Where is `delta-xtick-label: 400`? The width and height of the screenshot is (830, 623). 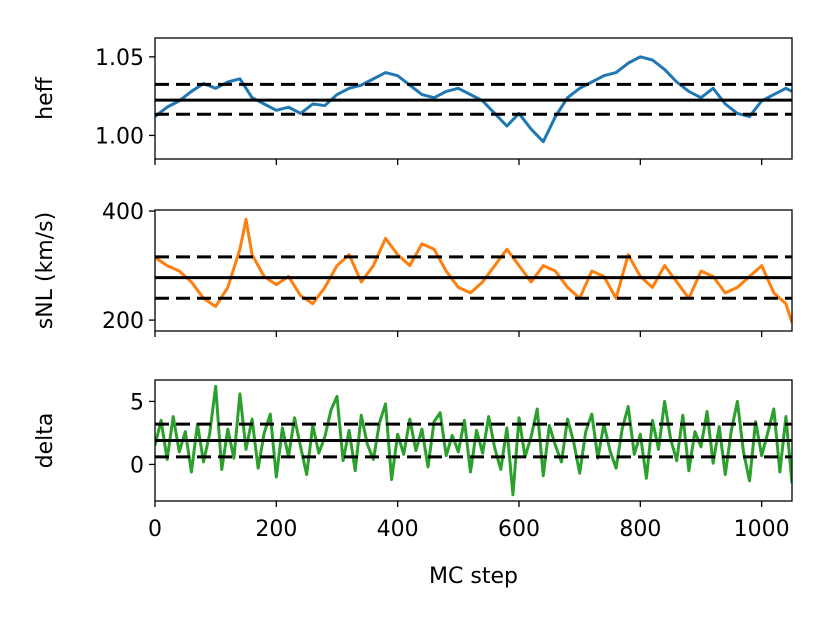
delta-xtick-label: 400 is located at coordinates (398, 529).